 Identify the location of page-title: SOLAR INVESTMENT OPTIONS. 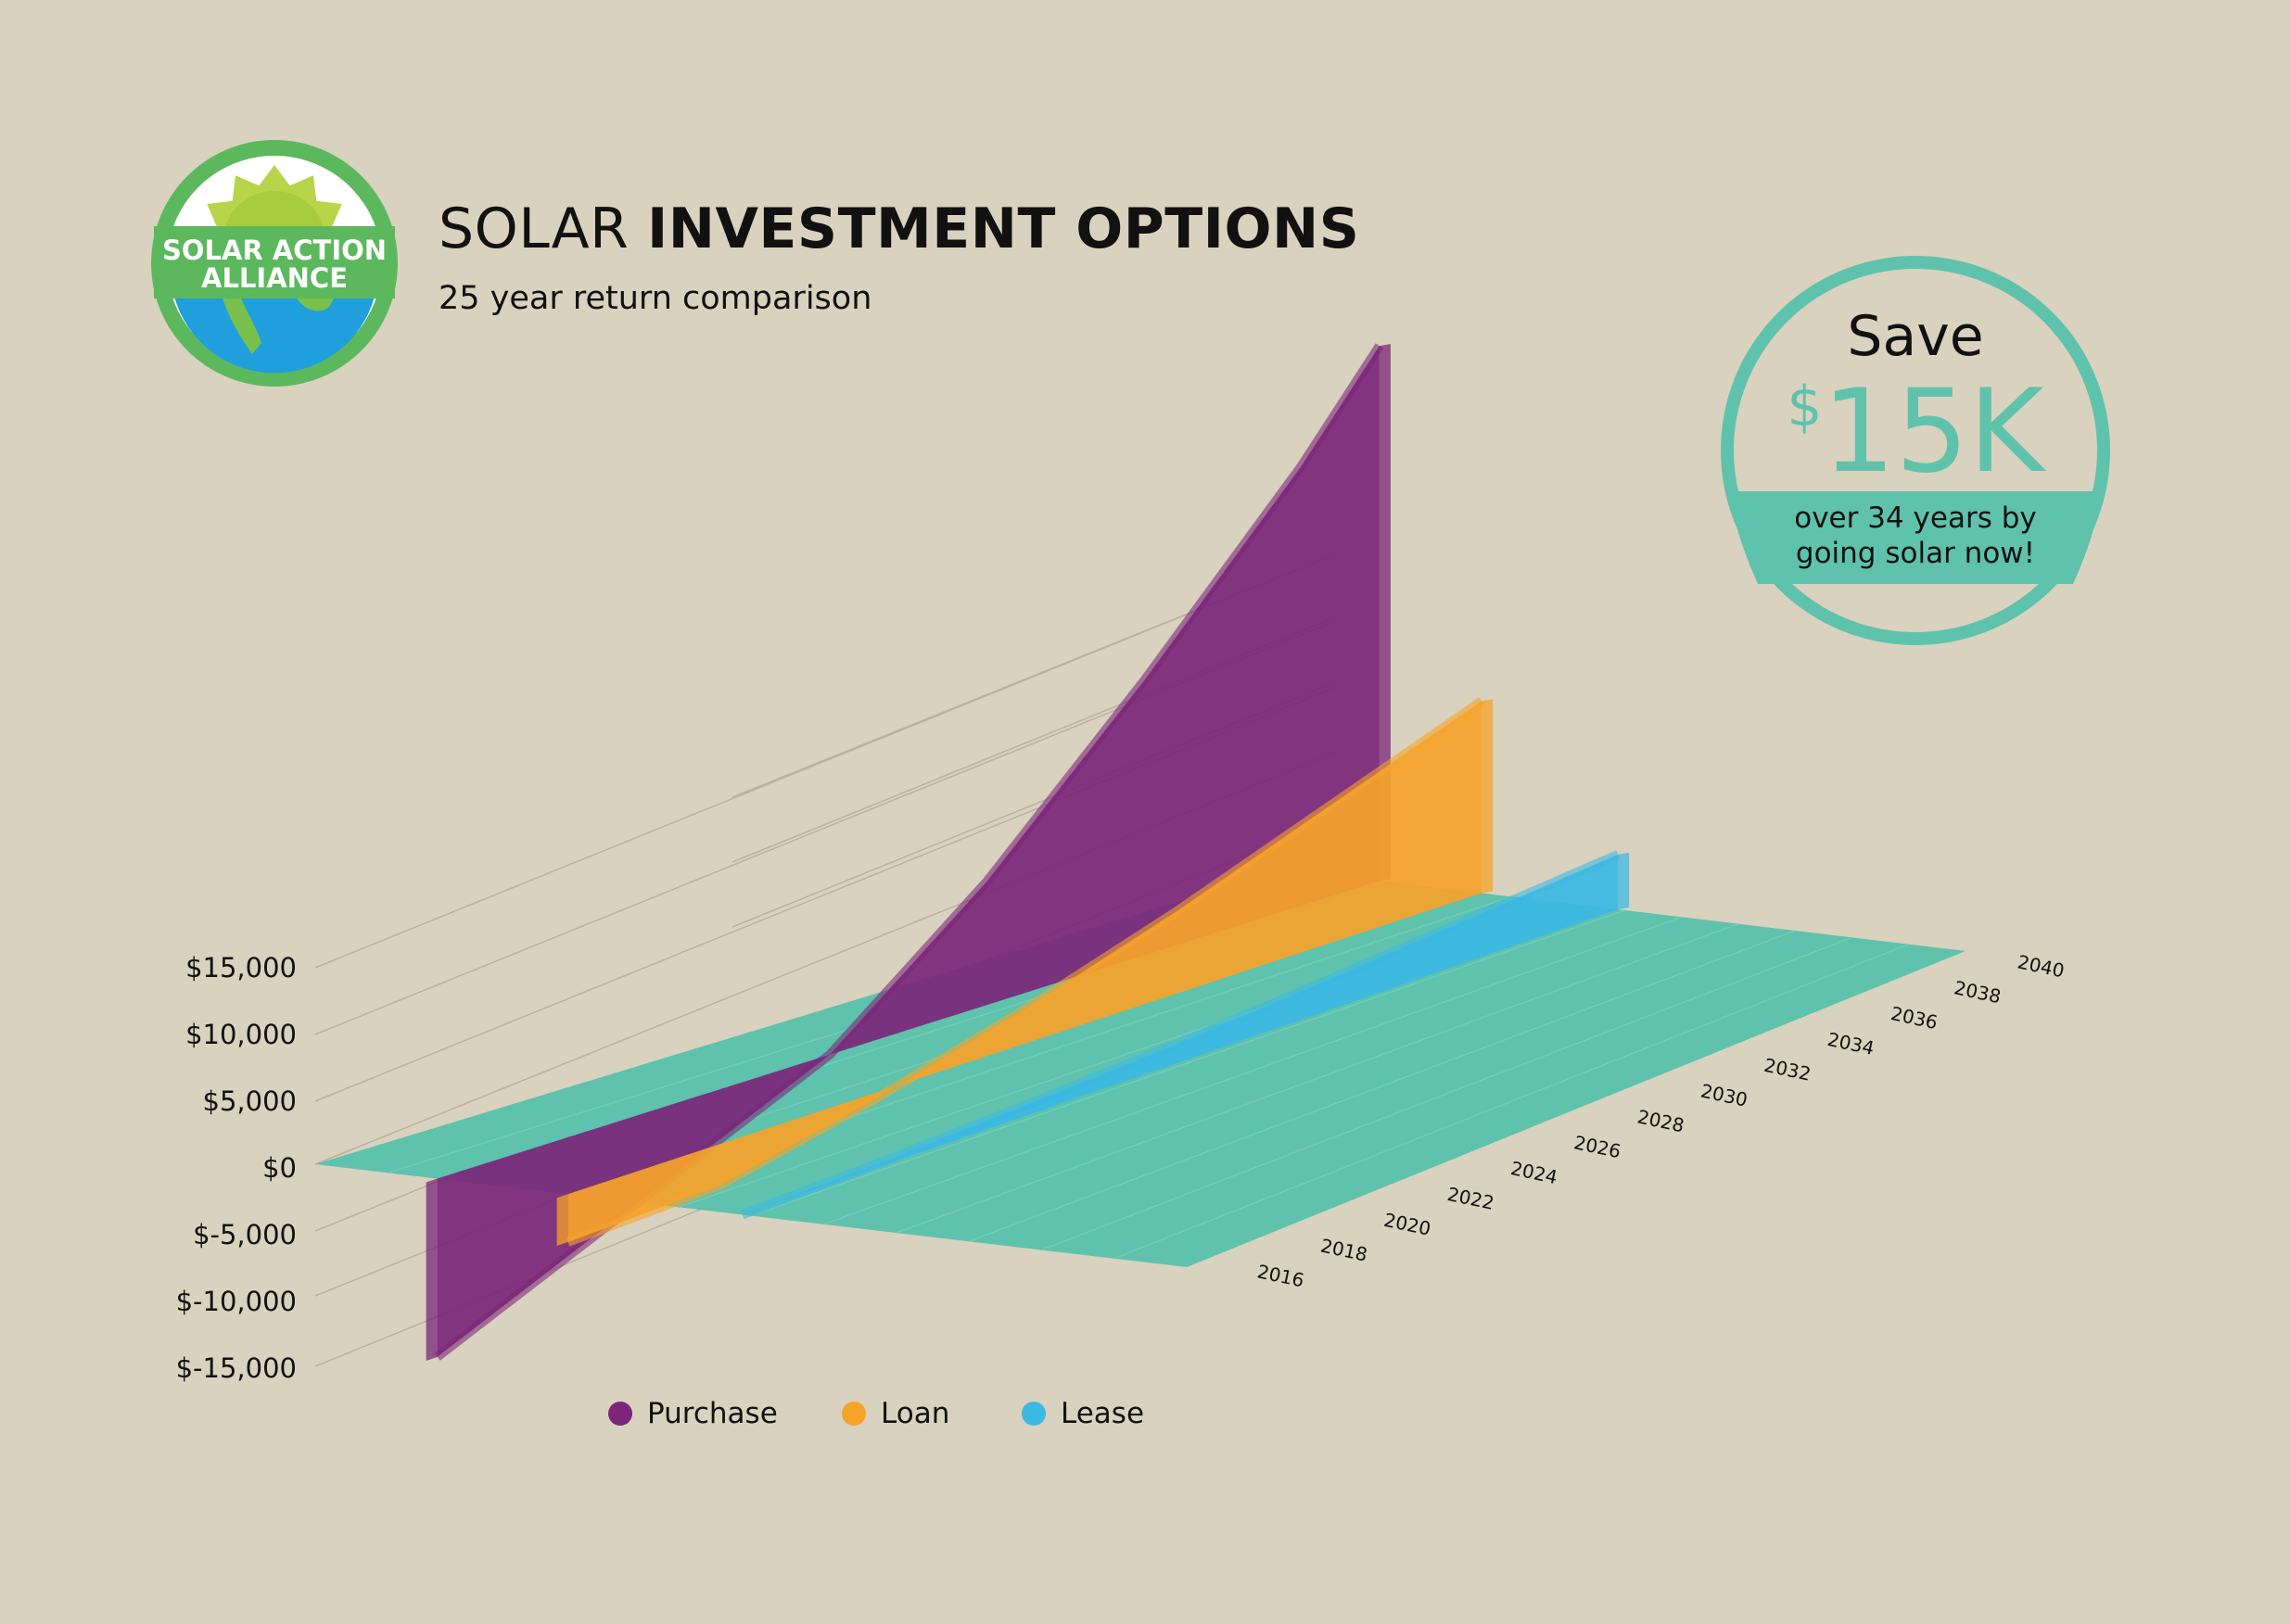
(899, 229).